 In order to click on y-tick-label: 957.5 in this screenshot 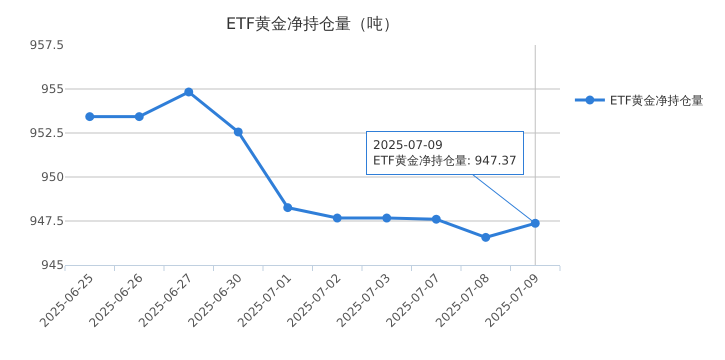, I will do `click(47, 45)`.